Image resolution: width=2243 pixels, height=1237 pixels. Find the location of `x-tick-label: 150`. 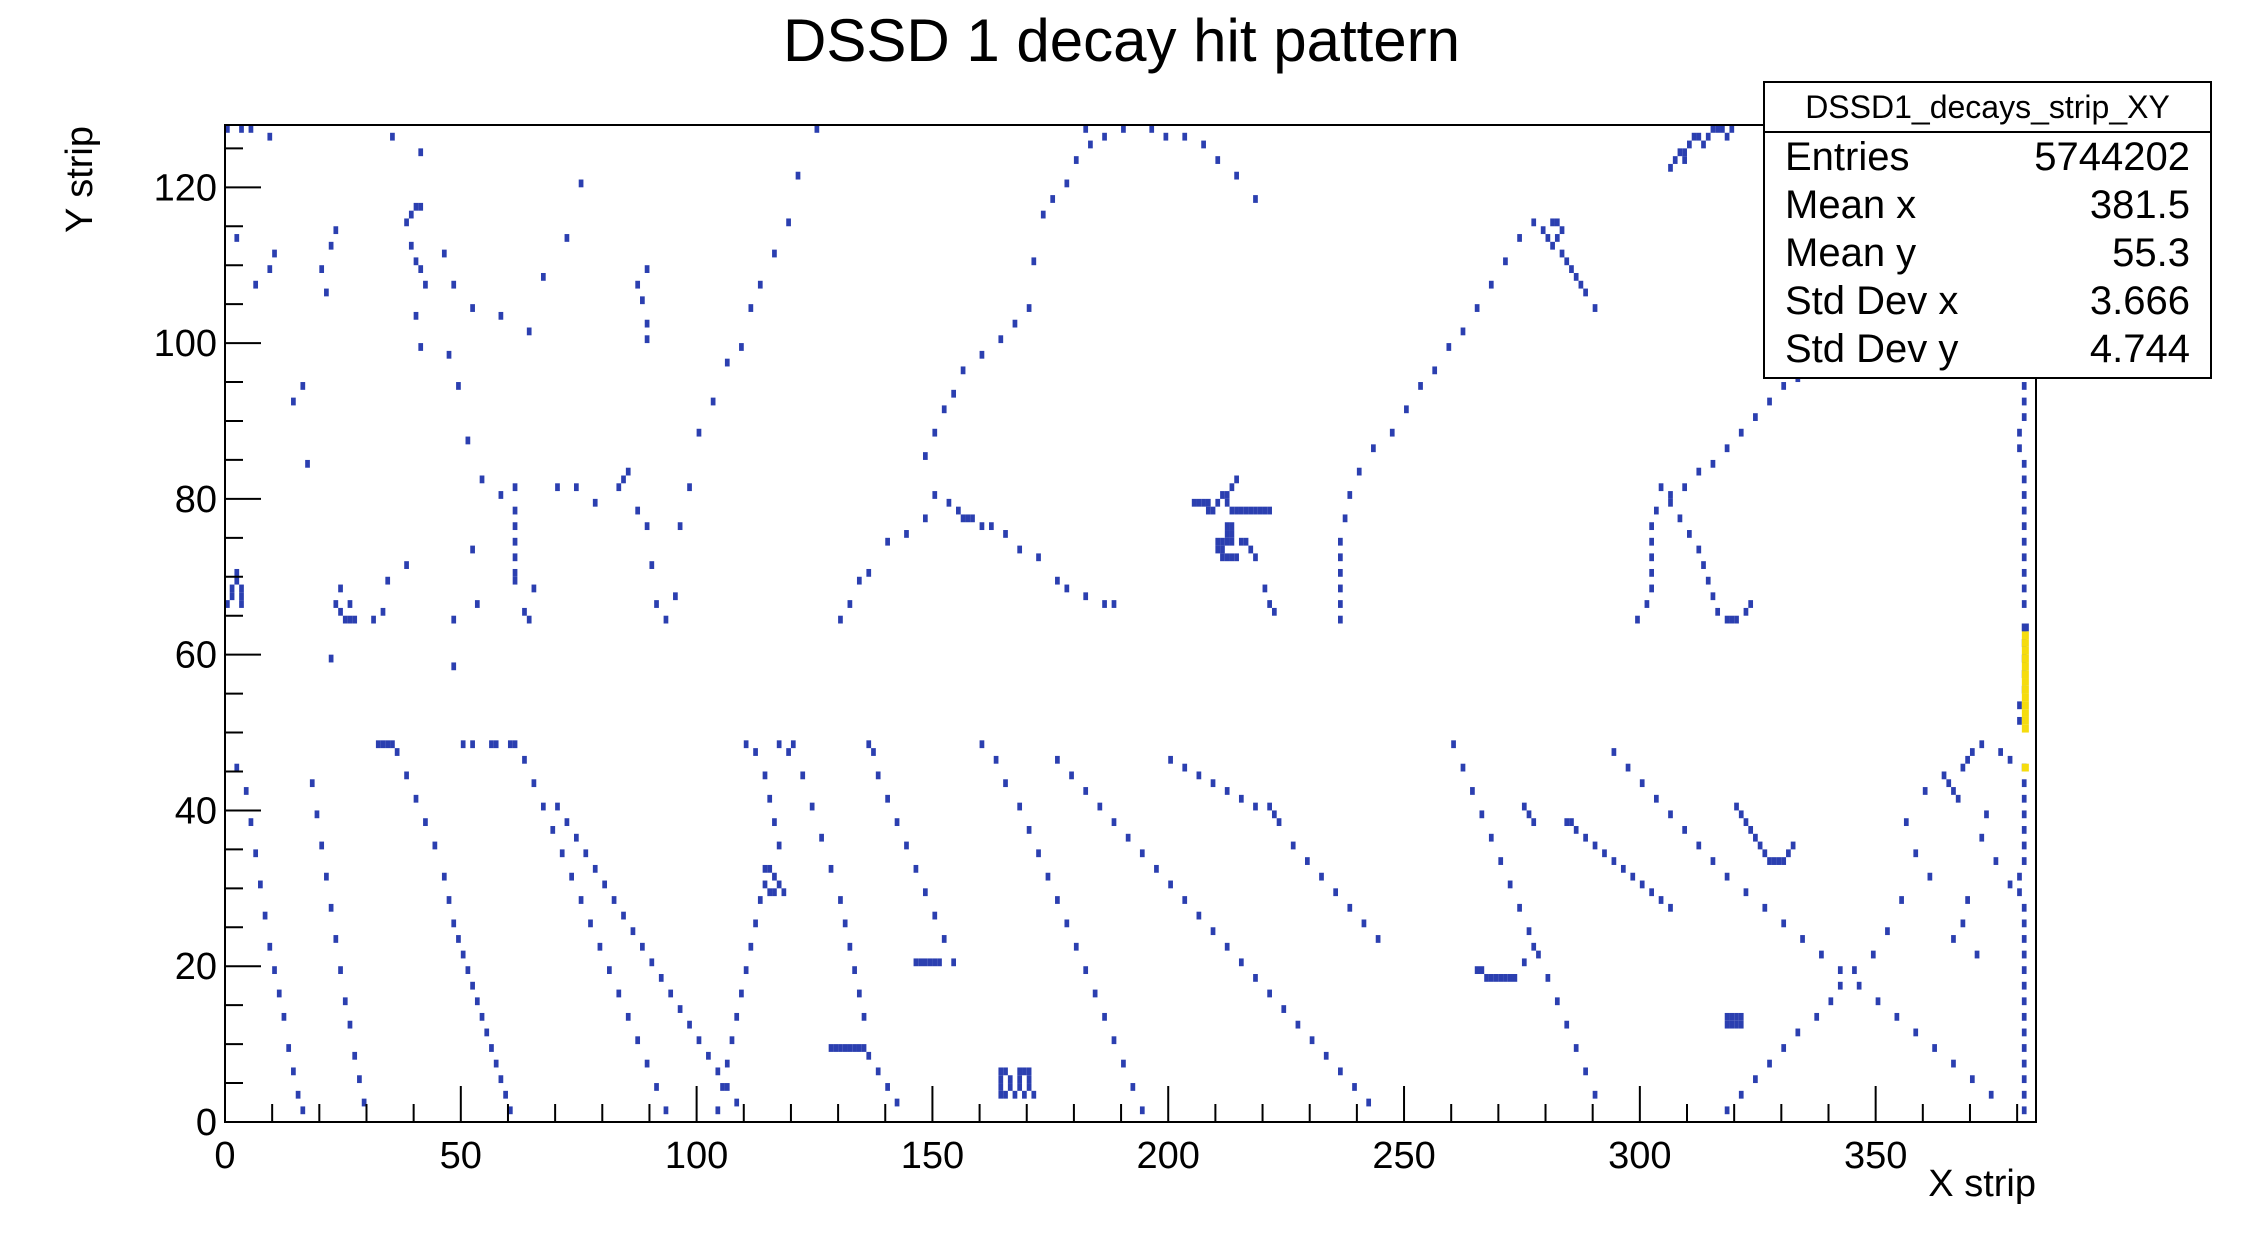

x-tick-label: 150 is located at coordinates (932, 1156).